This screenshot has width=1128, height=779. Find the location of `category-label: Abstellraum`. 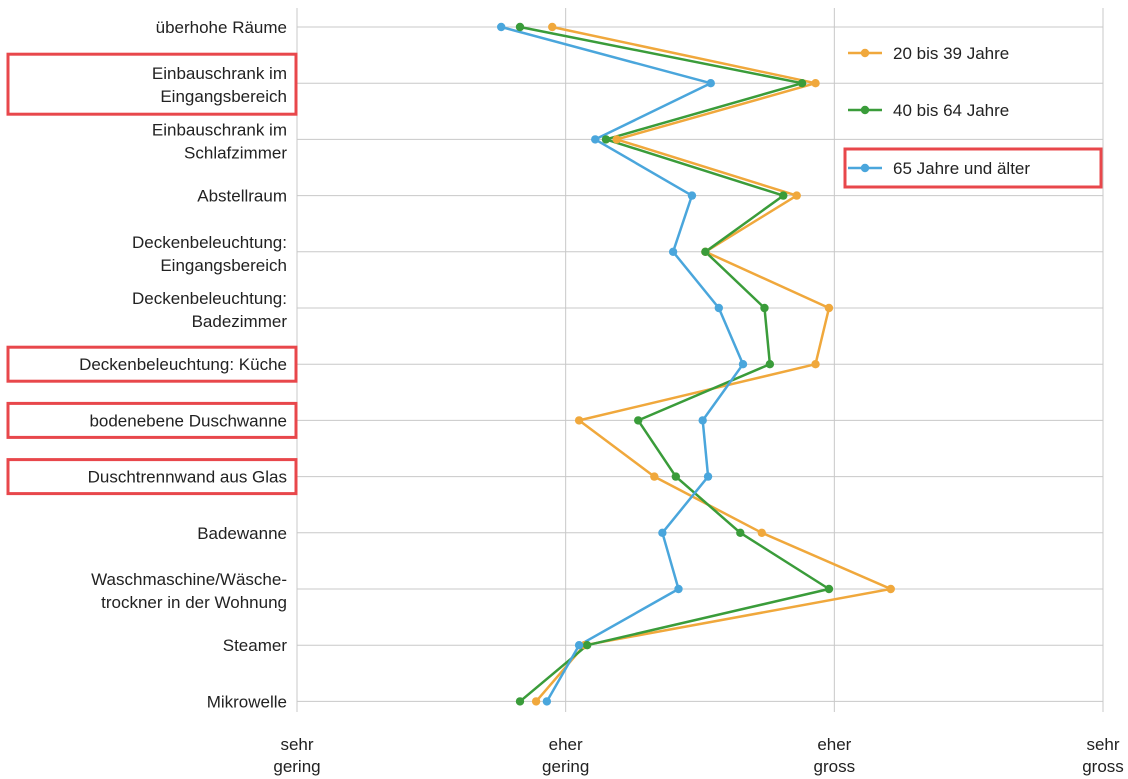

category-label: Abstellraum is located at coordinates (242, 196).